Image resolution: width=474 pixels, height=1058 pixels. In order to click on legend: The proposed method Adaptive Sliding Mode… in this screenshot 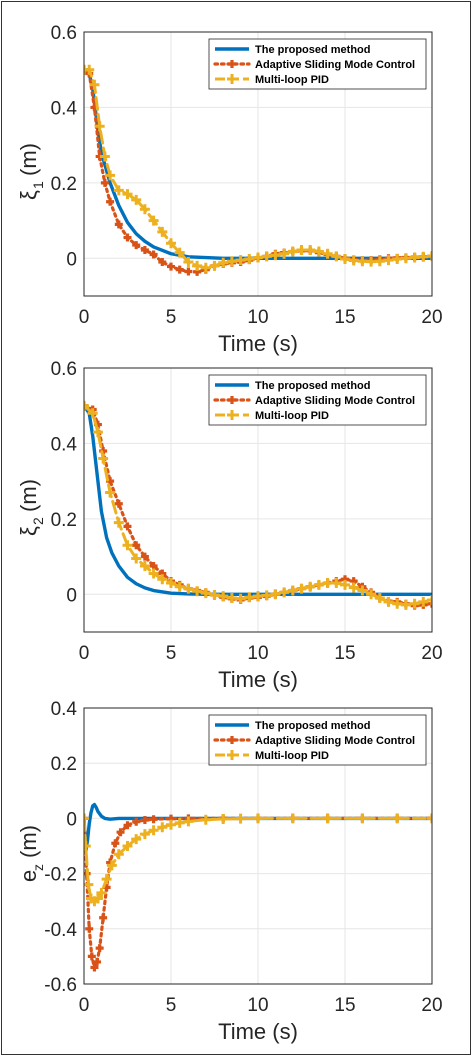, I will do `click(317, 400)`.